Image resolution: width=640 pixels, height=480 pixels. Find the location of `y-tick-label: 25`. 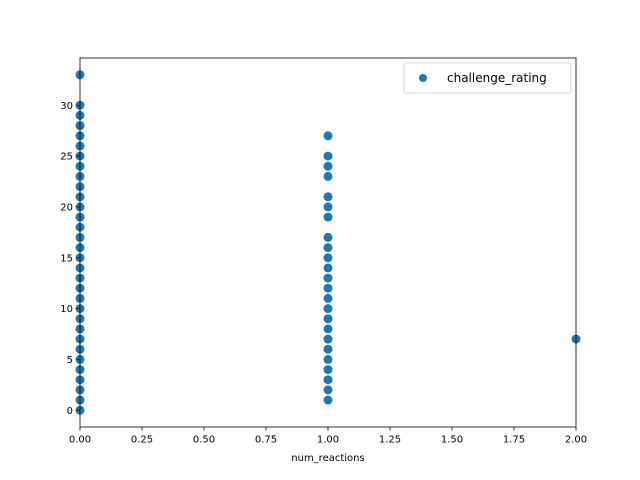

y-tick-label: 25 is located at coordinates (66, 157).